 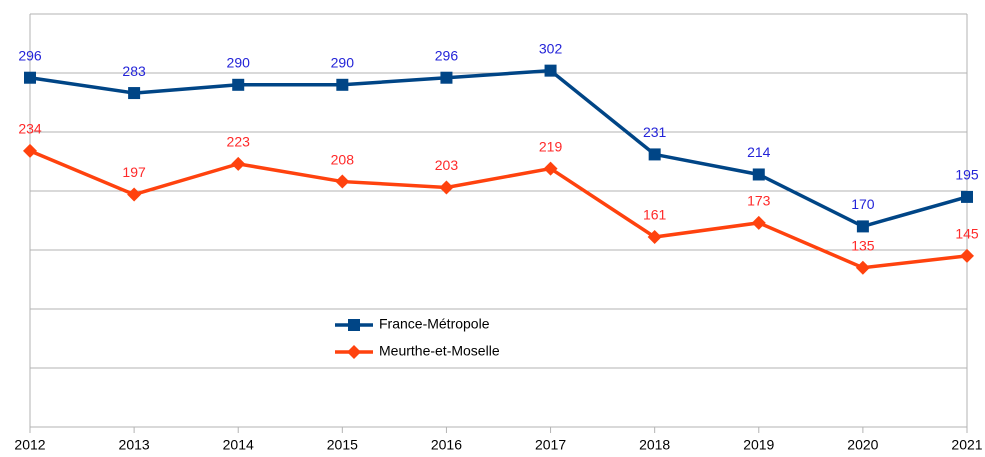 I want to click on data-label: 170, so click(x=863, y=204).